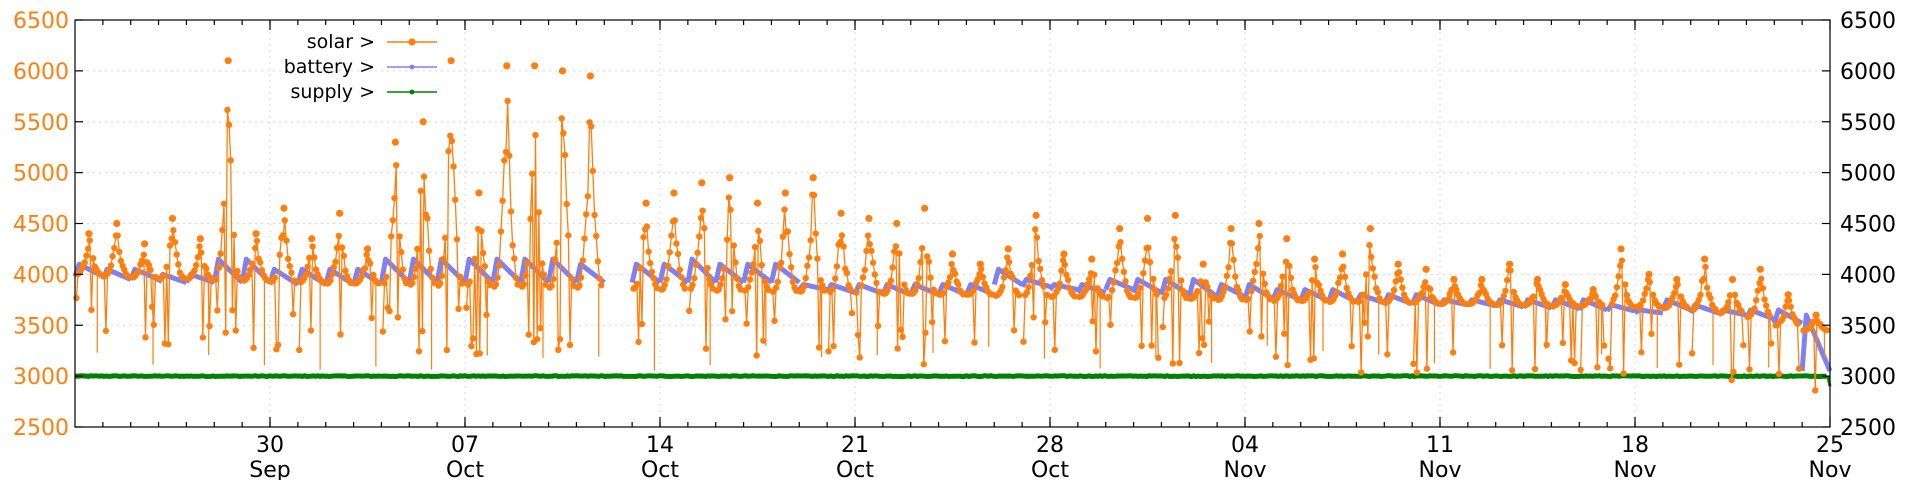 This screenshot has height=480, width=1920. I want to click on x-tick-label-day: 30, so click(270, 445).